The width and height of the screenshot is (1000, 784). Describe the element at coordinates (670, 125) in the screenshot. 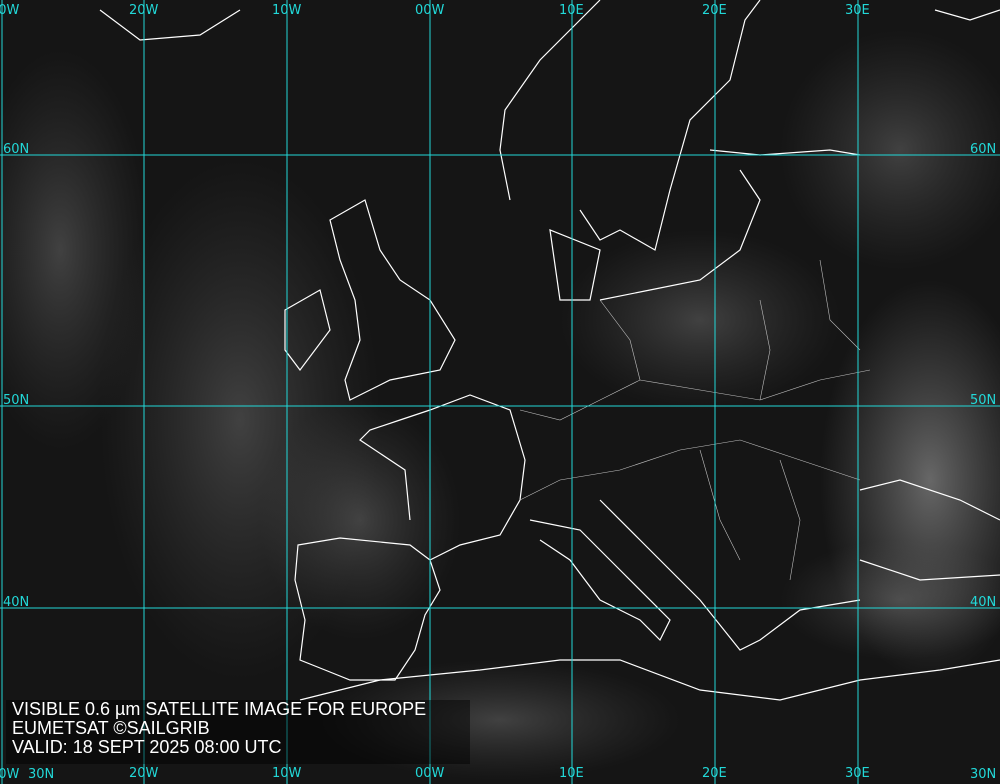

I see `coast-sweden` at that location.